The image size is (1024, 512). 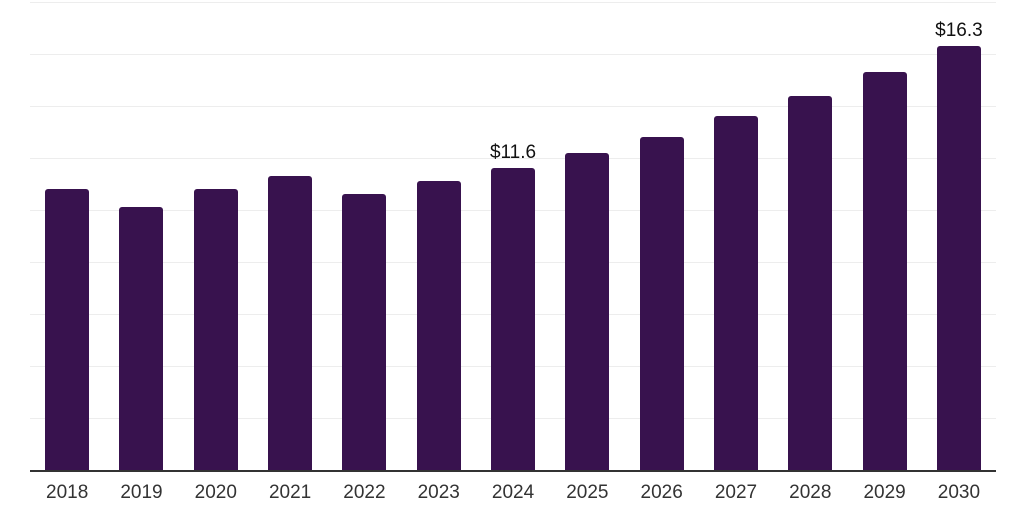 What do you see at coordinates (810, 492) in the screenshot?
I see `x-axis-label-2028: 2028` at bounding box center [810, 492].